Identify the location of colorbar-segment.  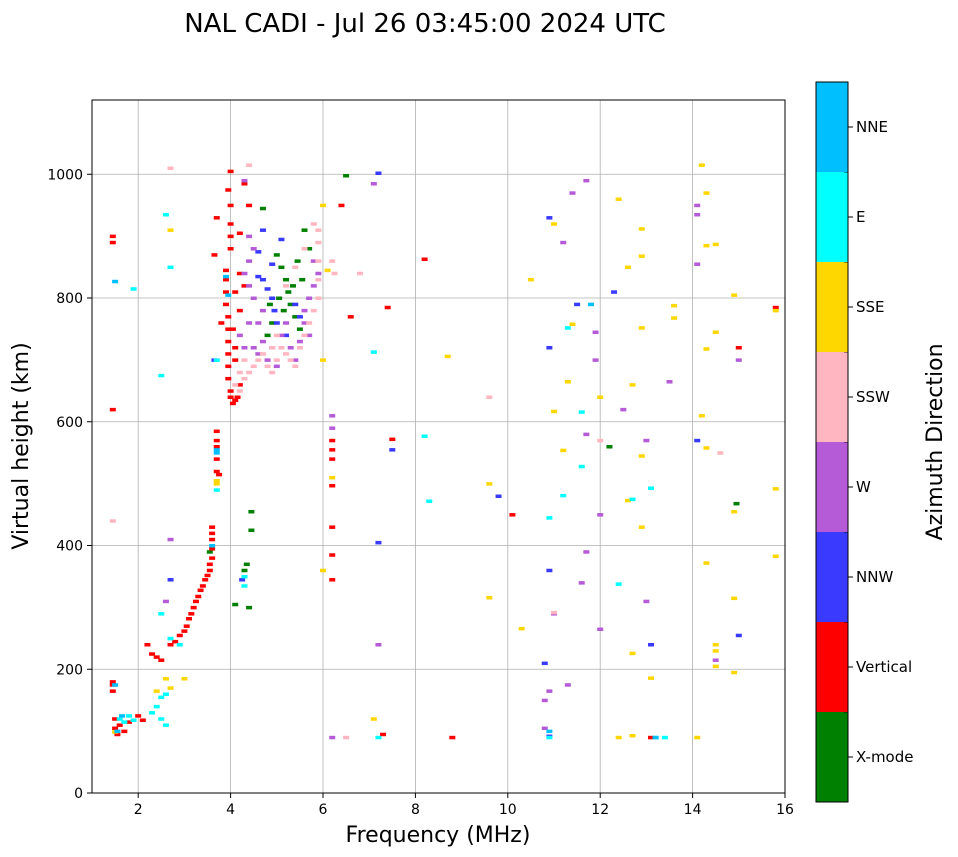
(832, 307).